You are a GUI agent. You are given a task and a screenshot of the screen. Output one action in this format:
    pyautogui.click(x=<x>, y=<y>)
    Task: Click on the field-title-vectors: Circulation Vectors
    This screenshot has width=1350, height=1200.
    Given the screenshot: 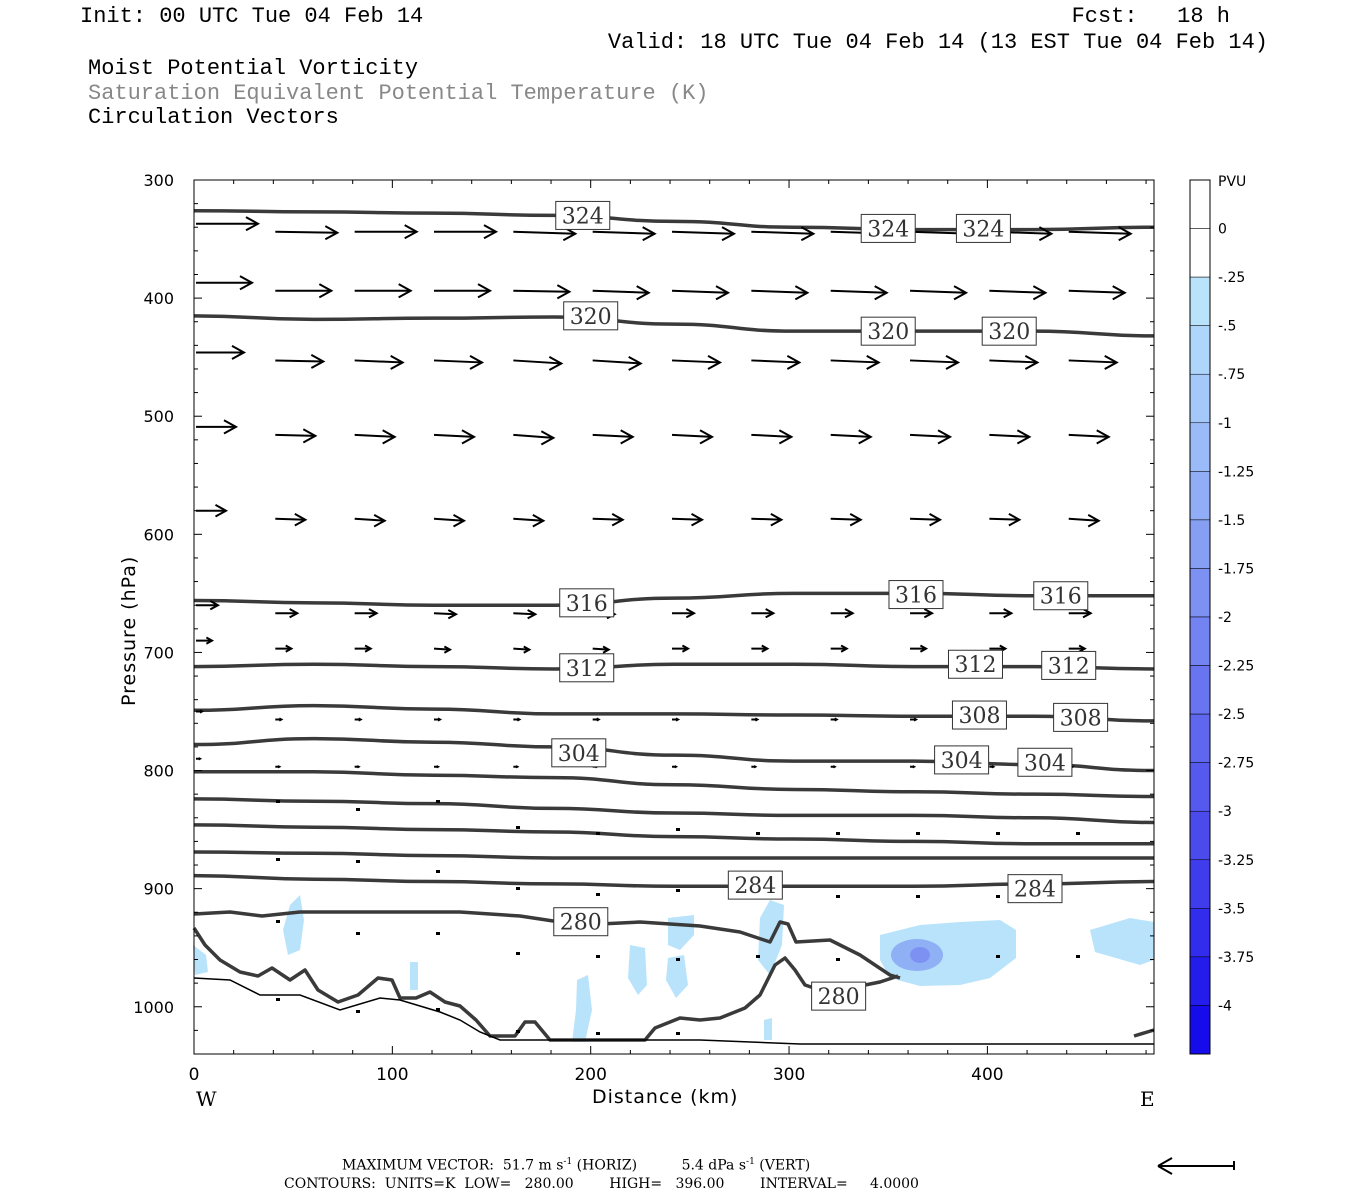 What is the action you would take?
    pyautogui.click(x=213, y=117)
    